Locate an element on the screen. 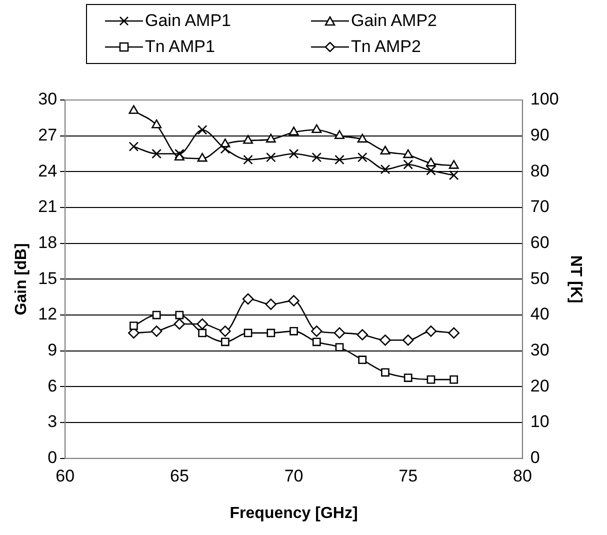 Image resolution: width=607 pixels, height=535 pixels. legend-label: Tn AMP2 is located at coordinates (386, 47).